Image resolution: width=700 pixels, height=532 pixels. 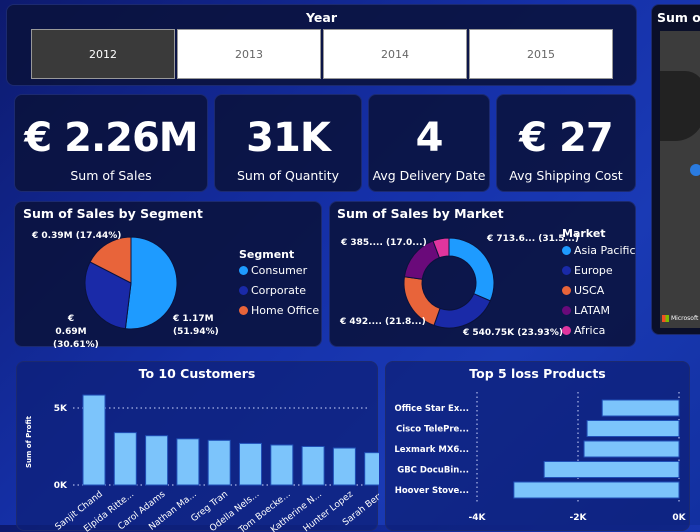 What do you see at coordinates (462, 311) in the screenshot?
I see `slice-europe` at bounding box center [462, 311].